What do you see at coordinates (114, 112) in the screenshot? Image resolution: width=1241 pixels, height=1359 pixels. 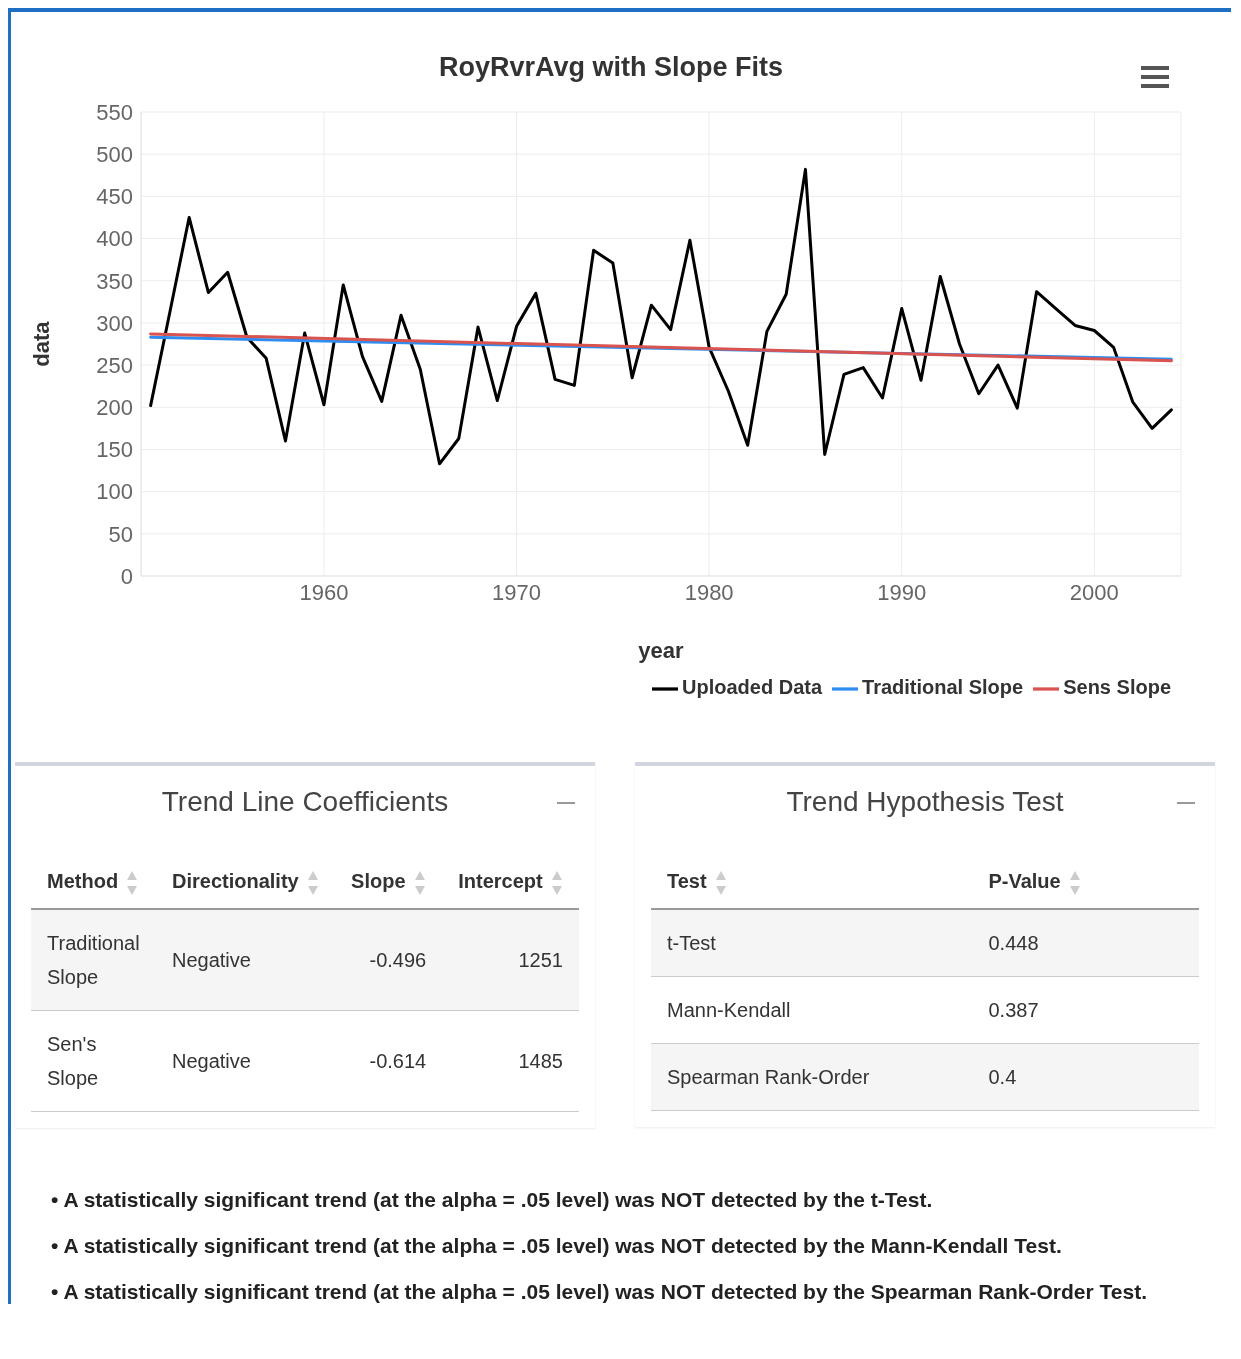 I see `y-tick-label: 550` at bounding box center [114, 112].